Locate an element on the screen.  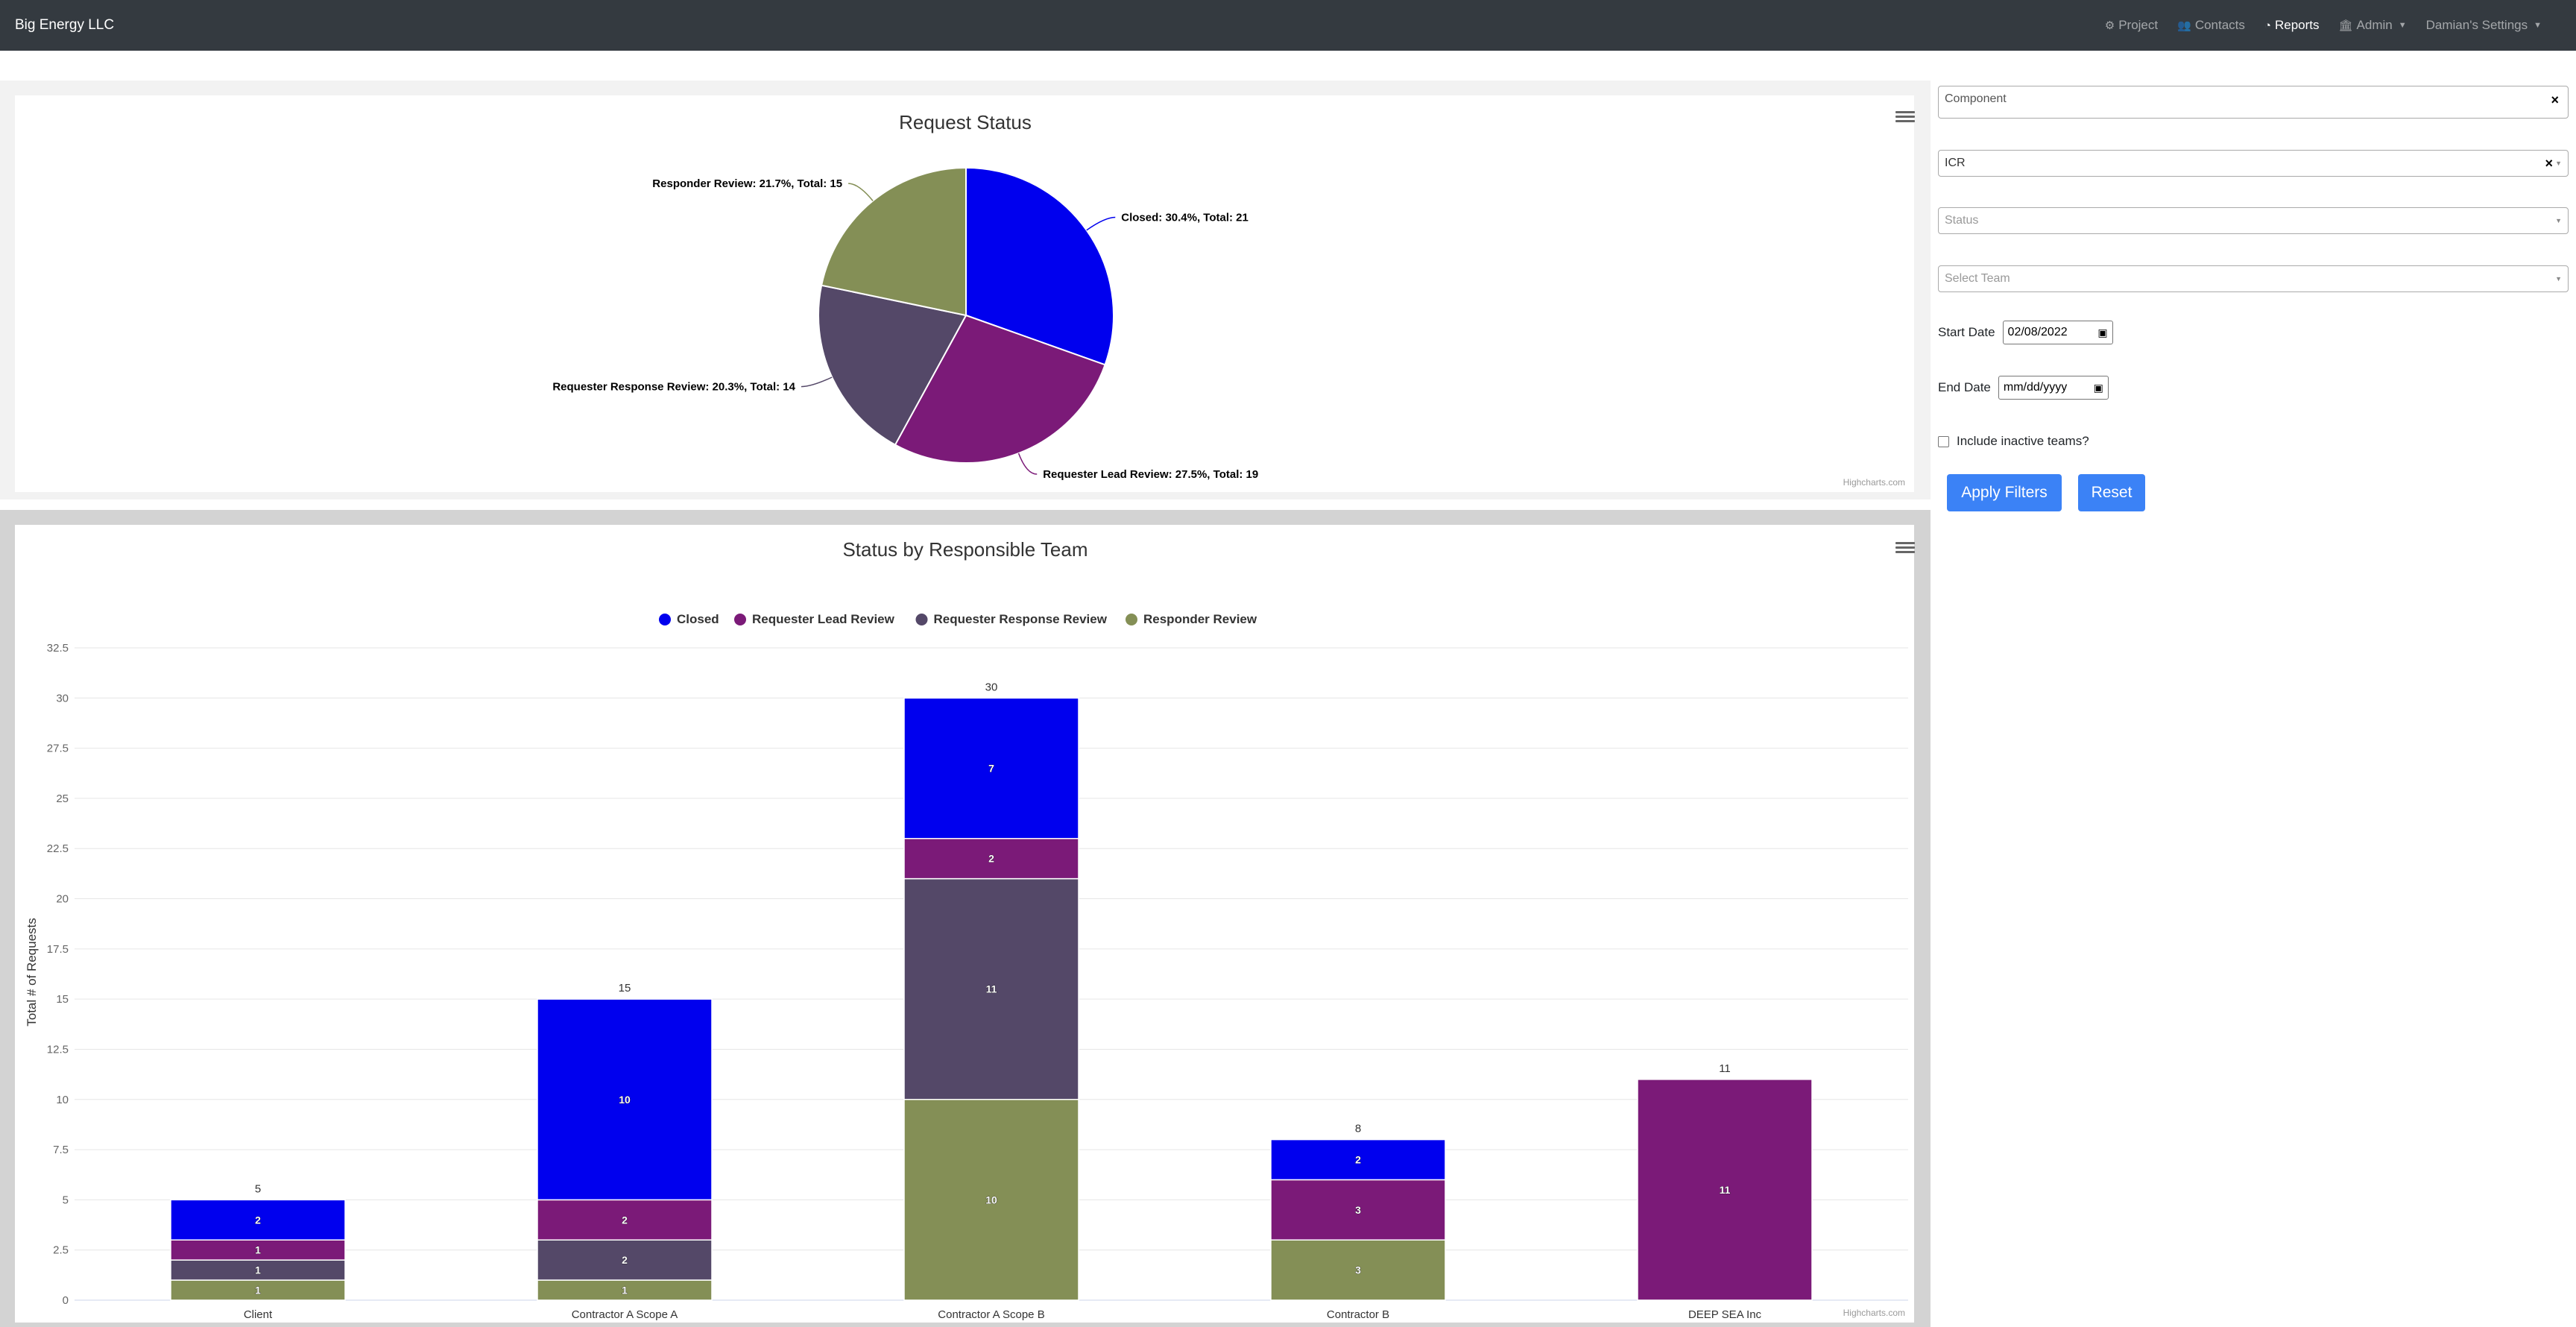
gear-icon: ⚙ is located at coordinates (2109, 25).